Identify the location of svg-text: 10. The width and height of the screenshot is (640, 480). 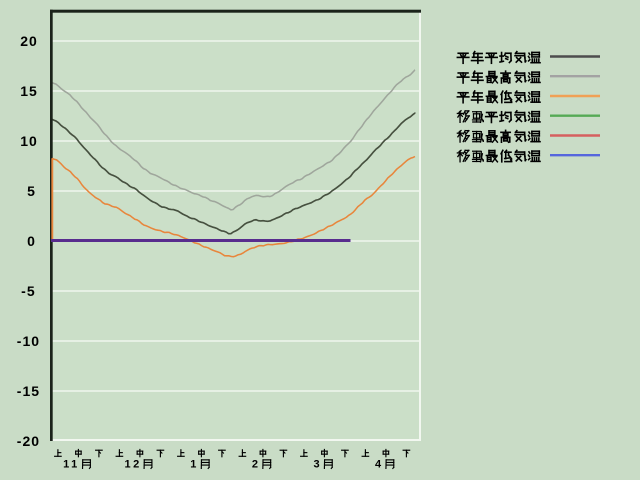
(29, 141).